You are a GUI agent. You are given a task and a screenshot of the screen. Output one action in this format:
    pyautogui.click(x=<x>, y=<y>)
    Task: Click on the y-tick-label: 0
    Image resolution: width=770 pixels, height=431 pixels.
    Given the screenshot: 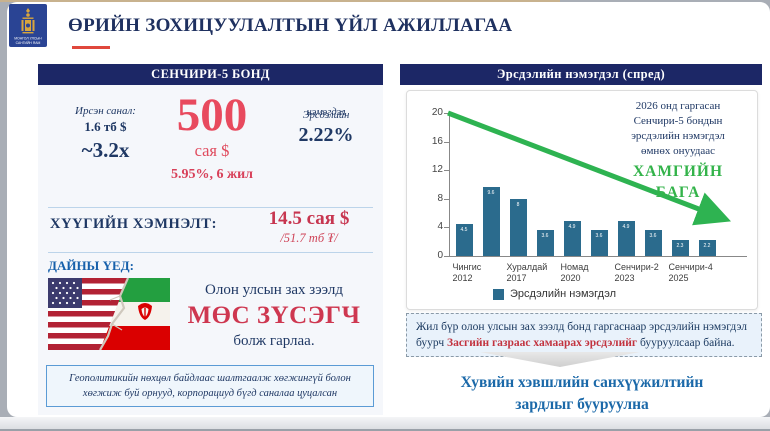 What is the action you would take?
    pyautogui.click(x=440, y=255)
    